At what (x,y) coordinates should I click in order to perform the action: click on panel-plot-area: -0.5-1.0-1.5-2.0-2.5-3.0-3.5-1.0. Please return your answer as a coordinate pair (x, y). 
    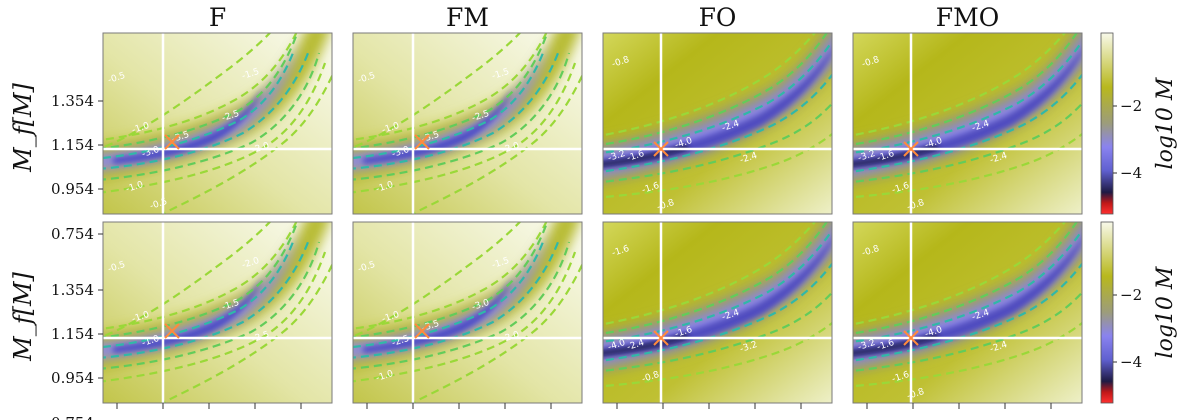
    Looking at the image, I should click on (467, 123).